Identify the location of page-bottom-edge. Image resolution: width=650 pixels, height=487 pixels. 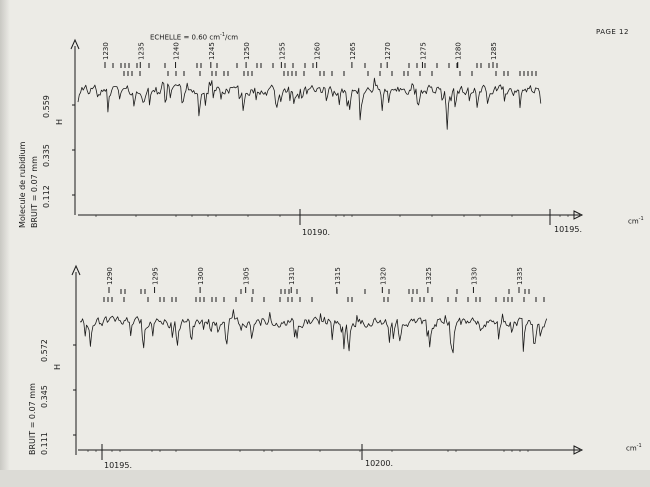
(325, 478).